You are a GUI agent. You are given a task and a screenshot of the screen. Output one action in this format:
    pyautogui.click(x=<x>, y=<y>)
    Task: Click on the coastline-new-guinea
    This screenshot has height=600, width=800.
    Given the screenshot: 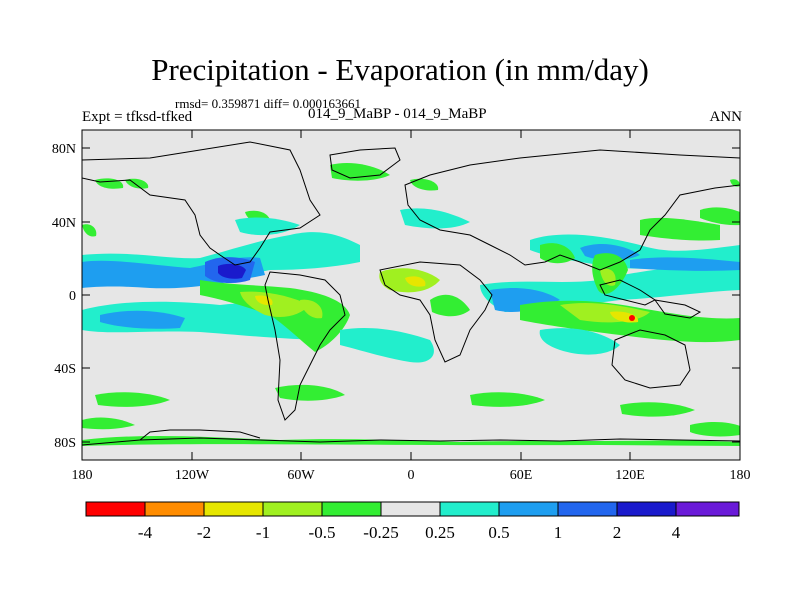 What is the action you would take?
    pyautogui.click(x=677, y=309)
    